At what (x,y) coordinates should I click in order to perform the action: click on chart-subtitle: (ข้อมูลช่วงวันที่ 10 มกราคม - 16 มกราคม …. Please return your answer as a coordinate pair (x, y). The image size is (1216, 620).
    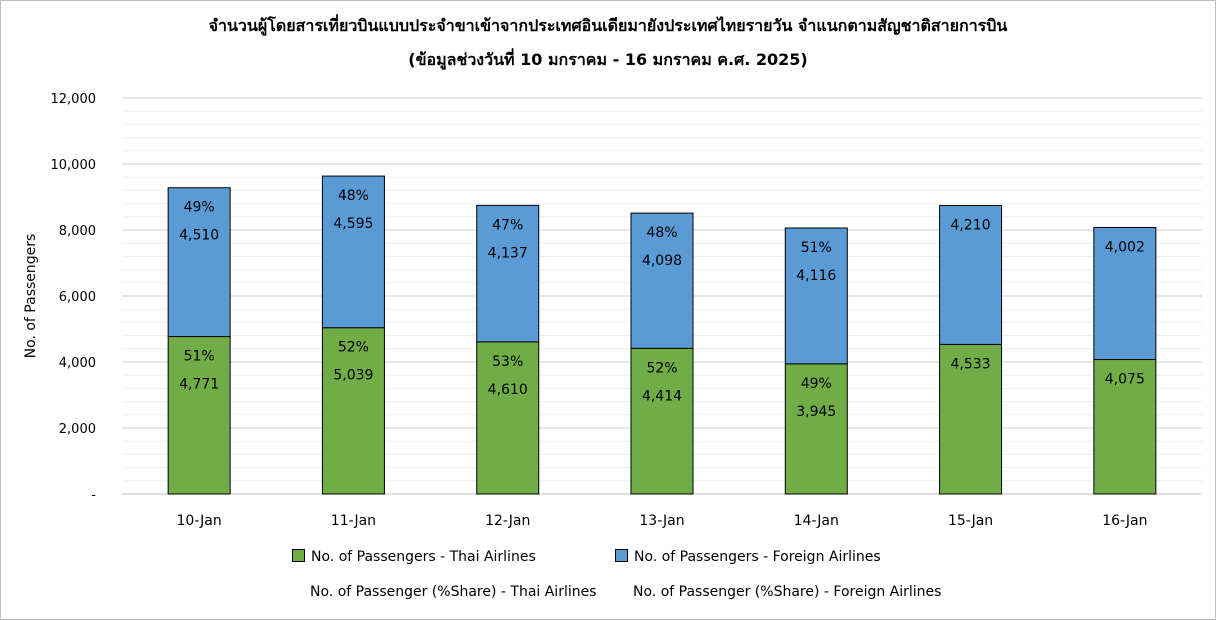
    Looking at the image, I should click on (608, 59).